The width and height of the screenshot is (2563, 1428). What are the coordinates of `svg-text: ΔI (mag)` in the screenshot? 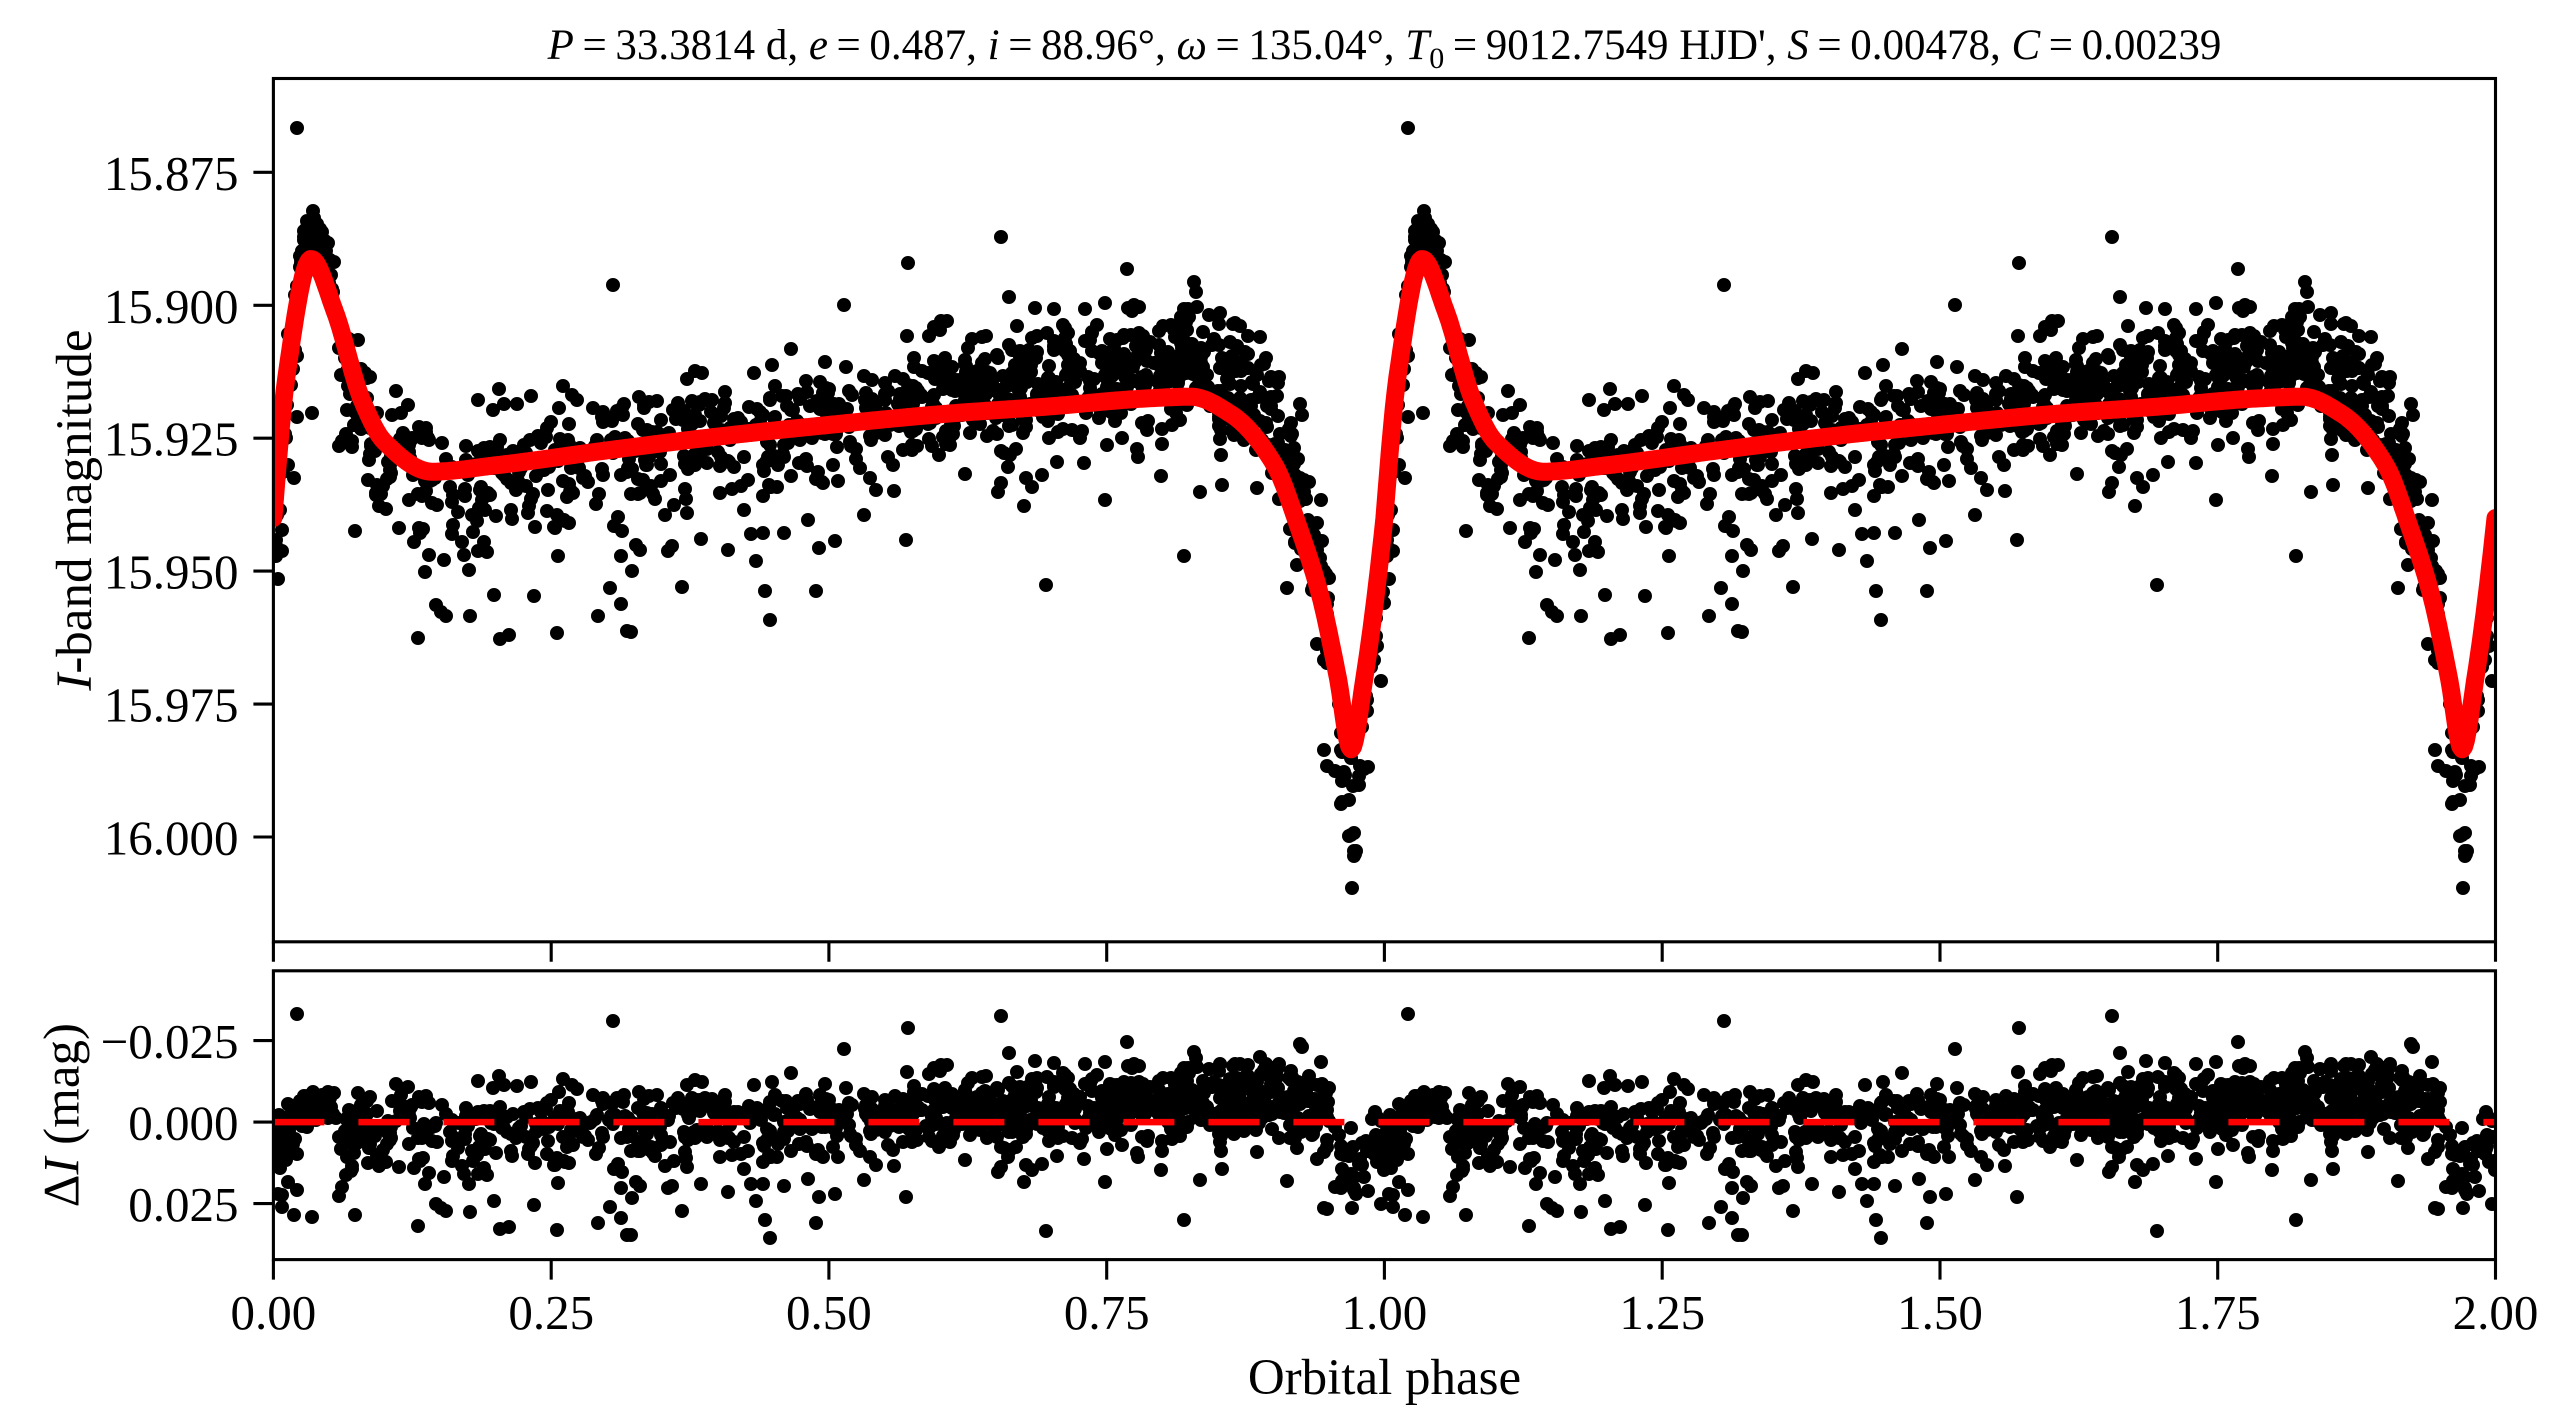 It's located at (63, 1115).